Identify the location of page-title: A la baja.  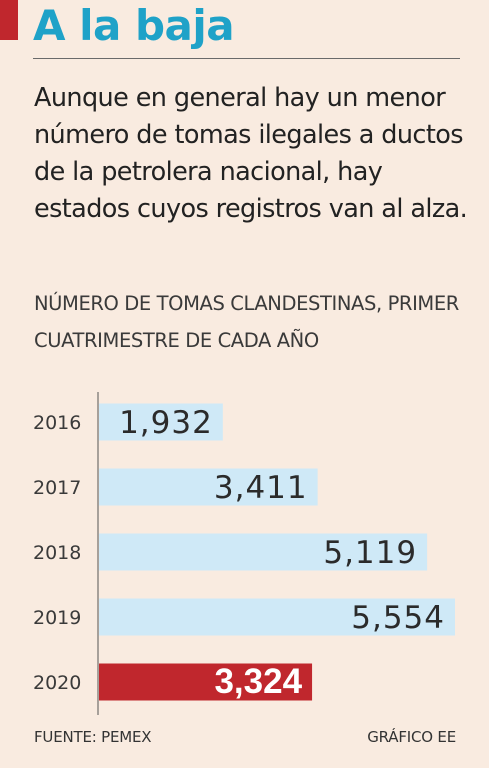
(134, 25).